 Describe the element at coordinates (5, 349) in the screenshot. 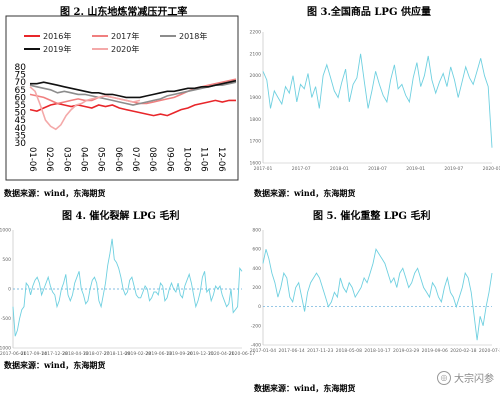

I see `y-tick-label: -1000` at that location.